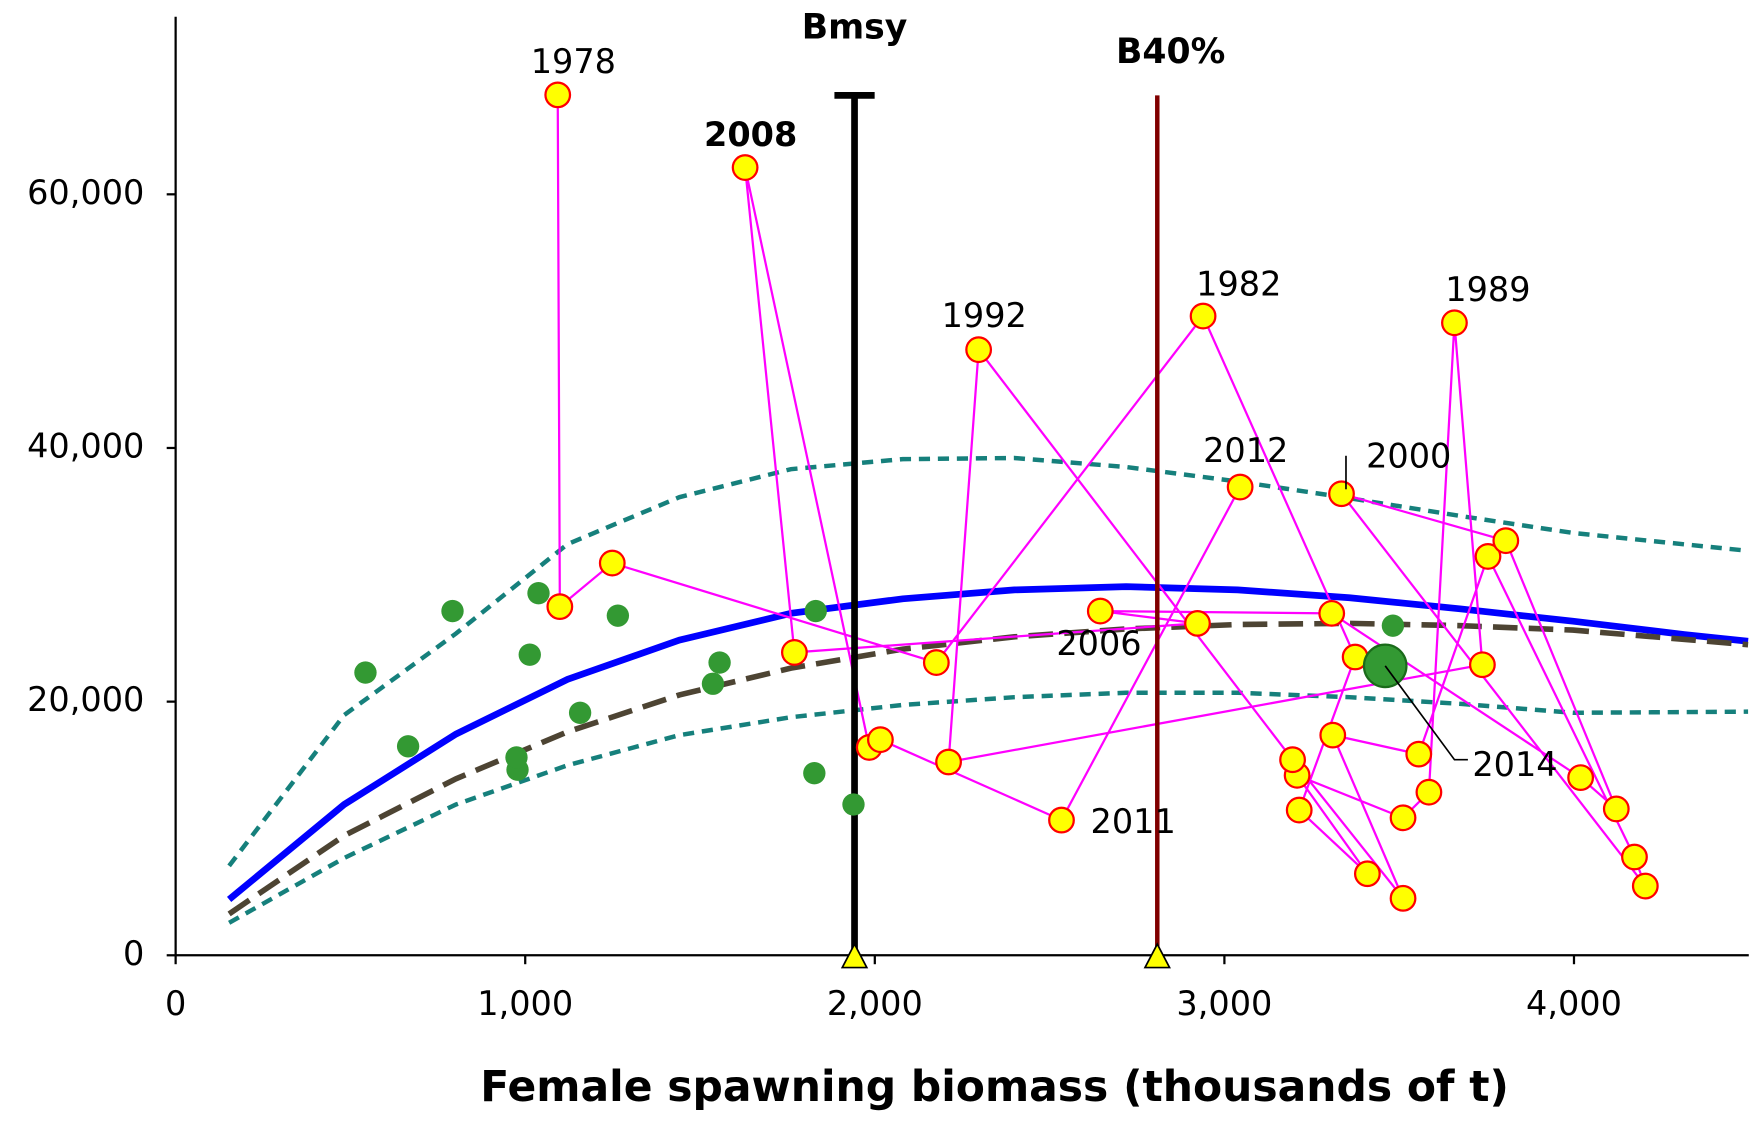  Describe the element at coordinates (85, 445) in the screenshot. I see `y-tick-label: 40,000` at that location.